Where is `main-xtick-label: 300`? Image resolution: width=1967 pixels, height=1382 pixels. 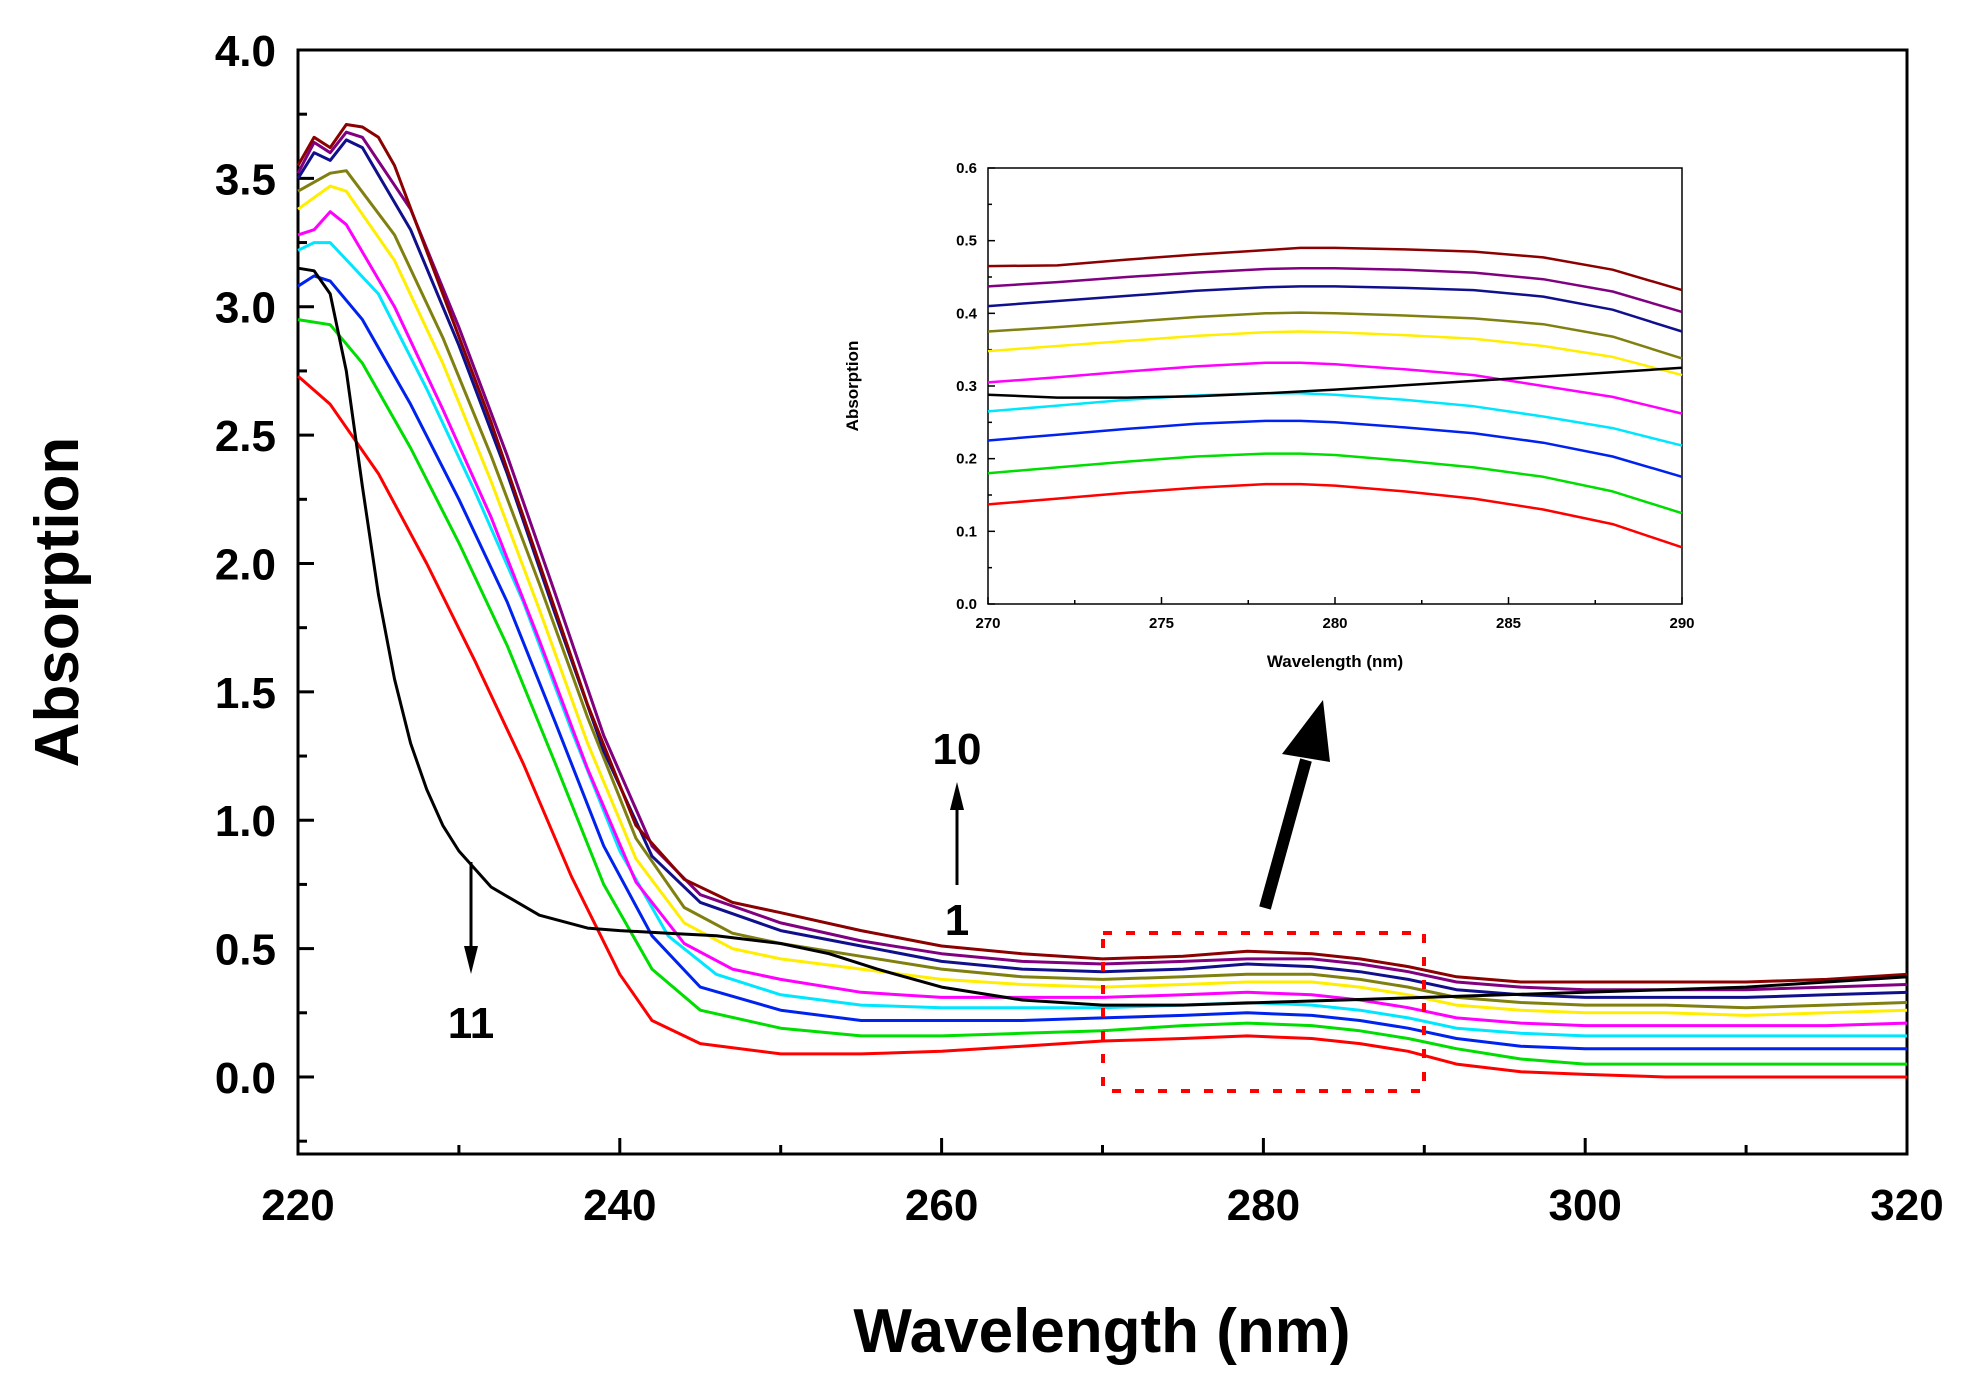
main-xtick-label: 300 is located at coordinates (1584, 1205).